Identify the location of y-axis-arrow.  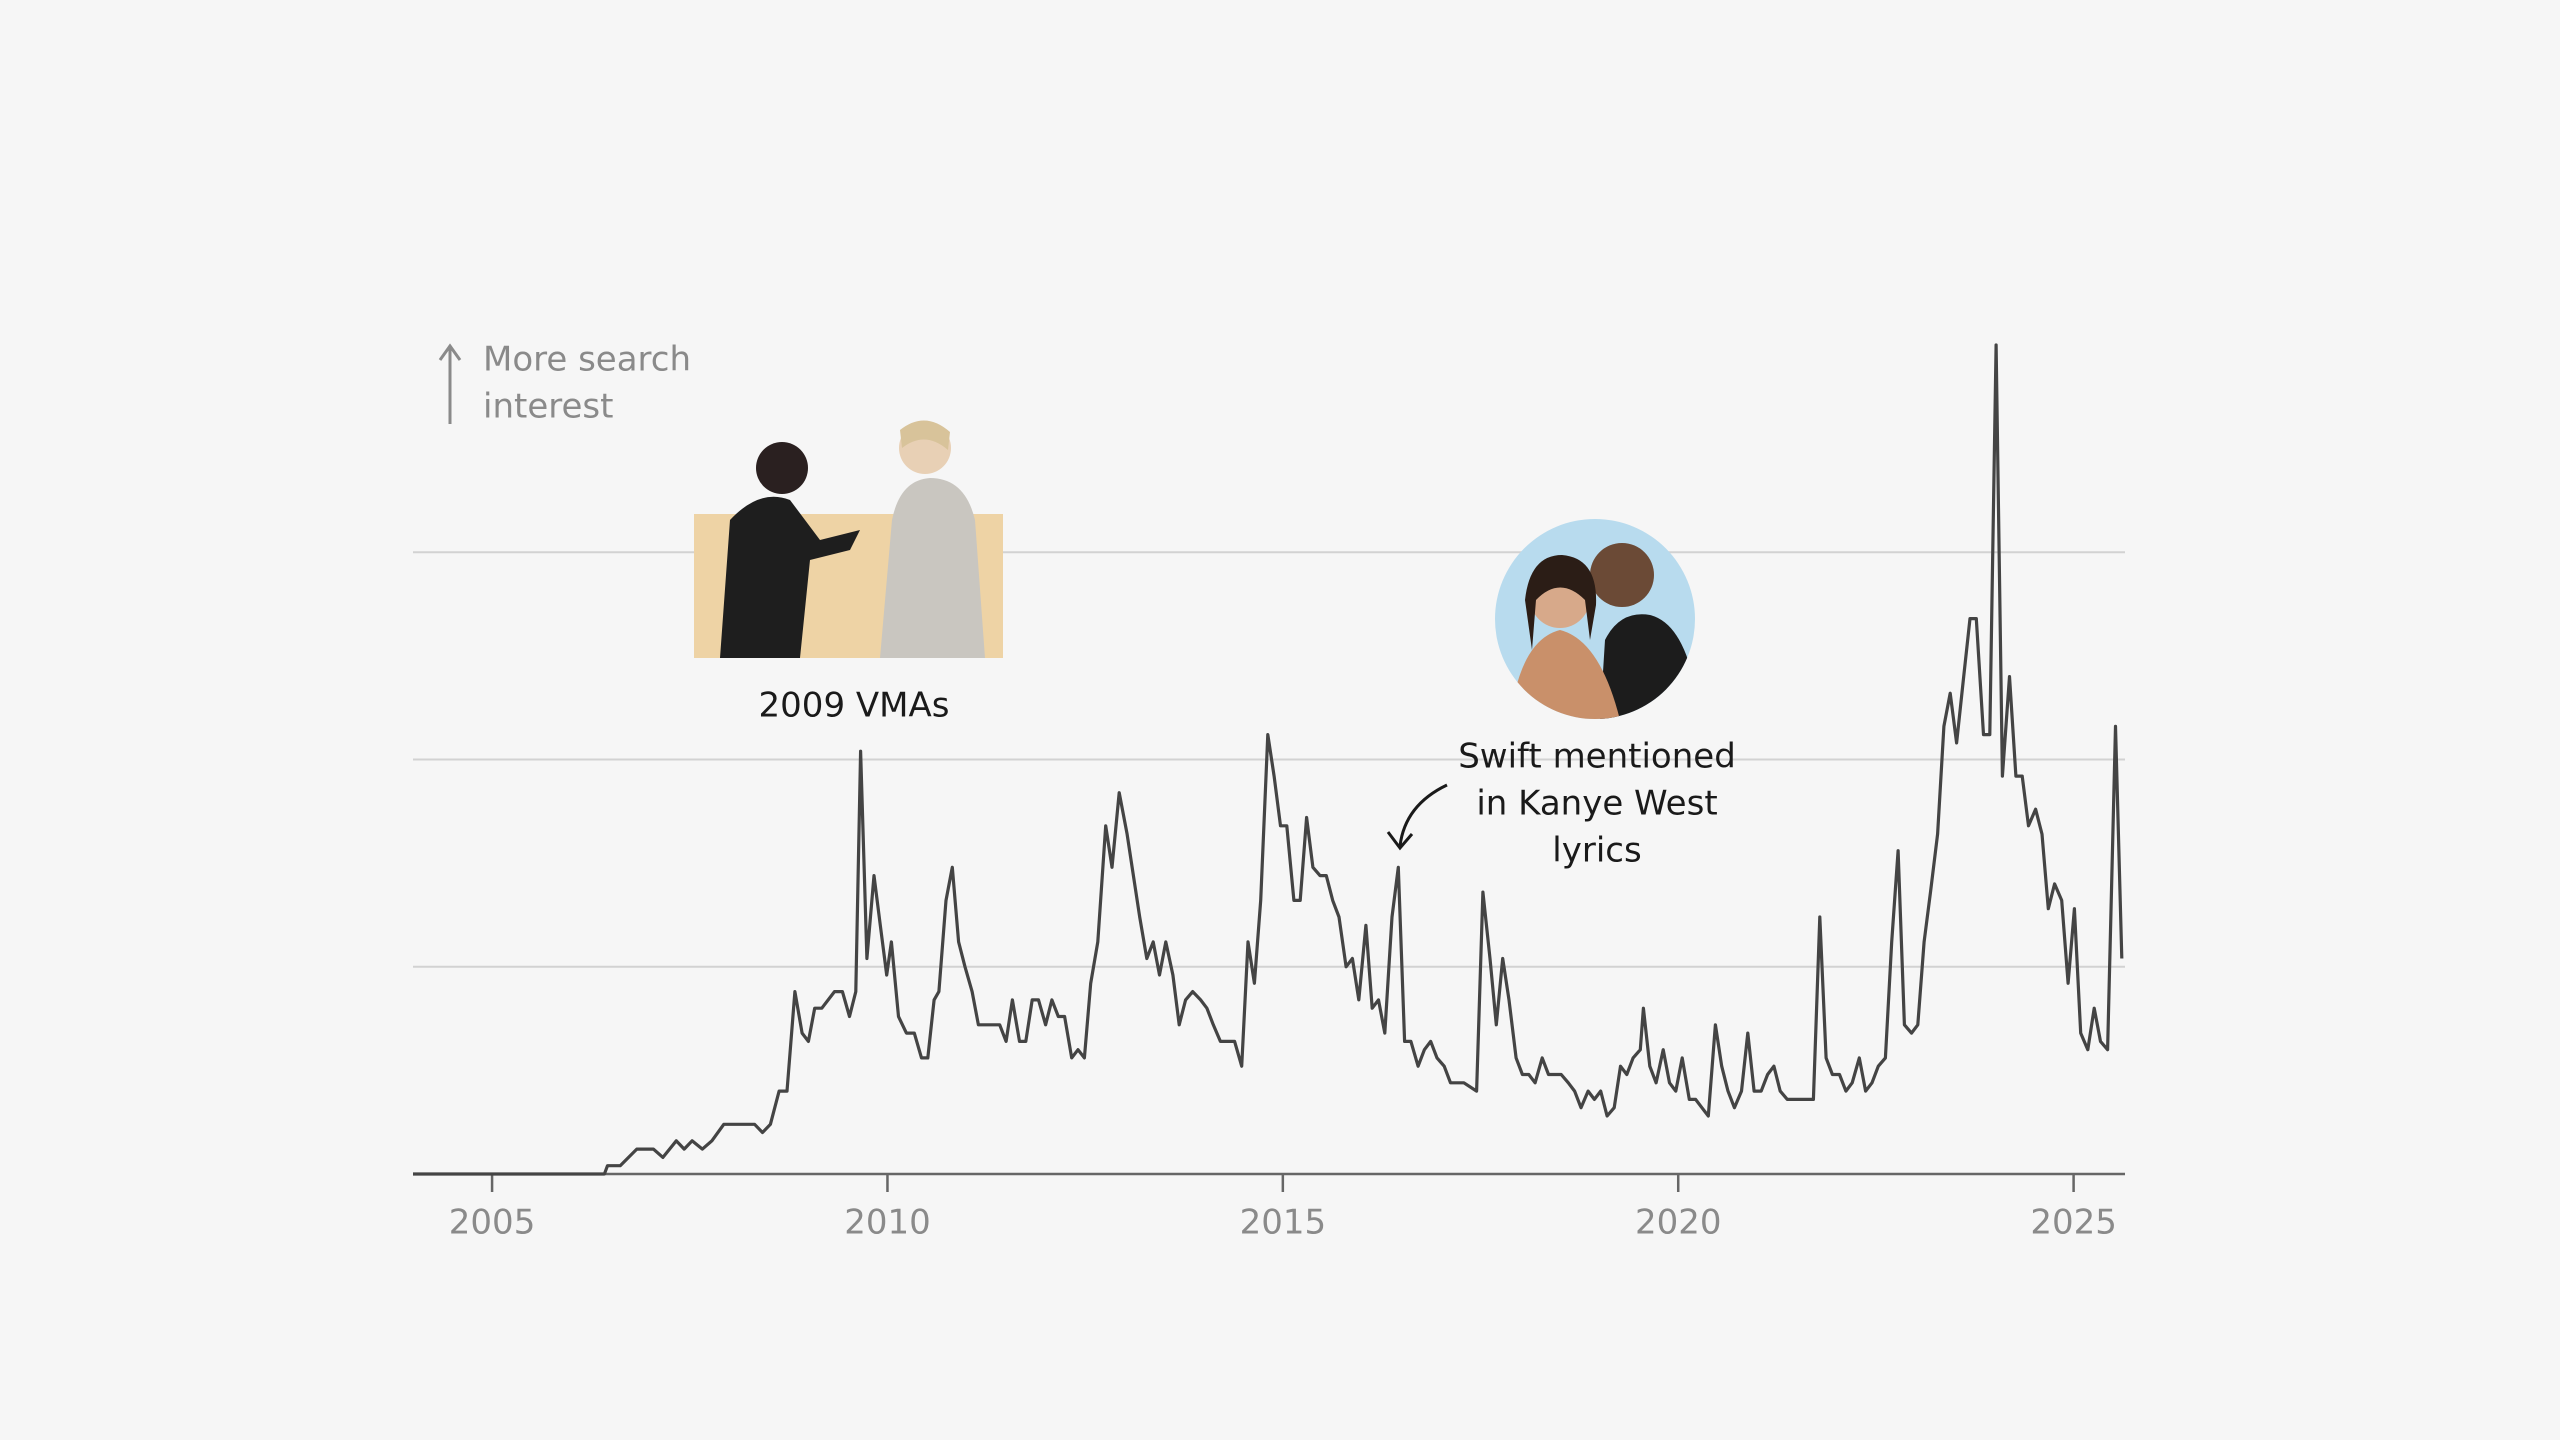
(450, 383).